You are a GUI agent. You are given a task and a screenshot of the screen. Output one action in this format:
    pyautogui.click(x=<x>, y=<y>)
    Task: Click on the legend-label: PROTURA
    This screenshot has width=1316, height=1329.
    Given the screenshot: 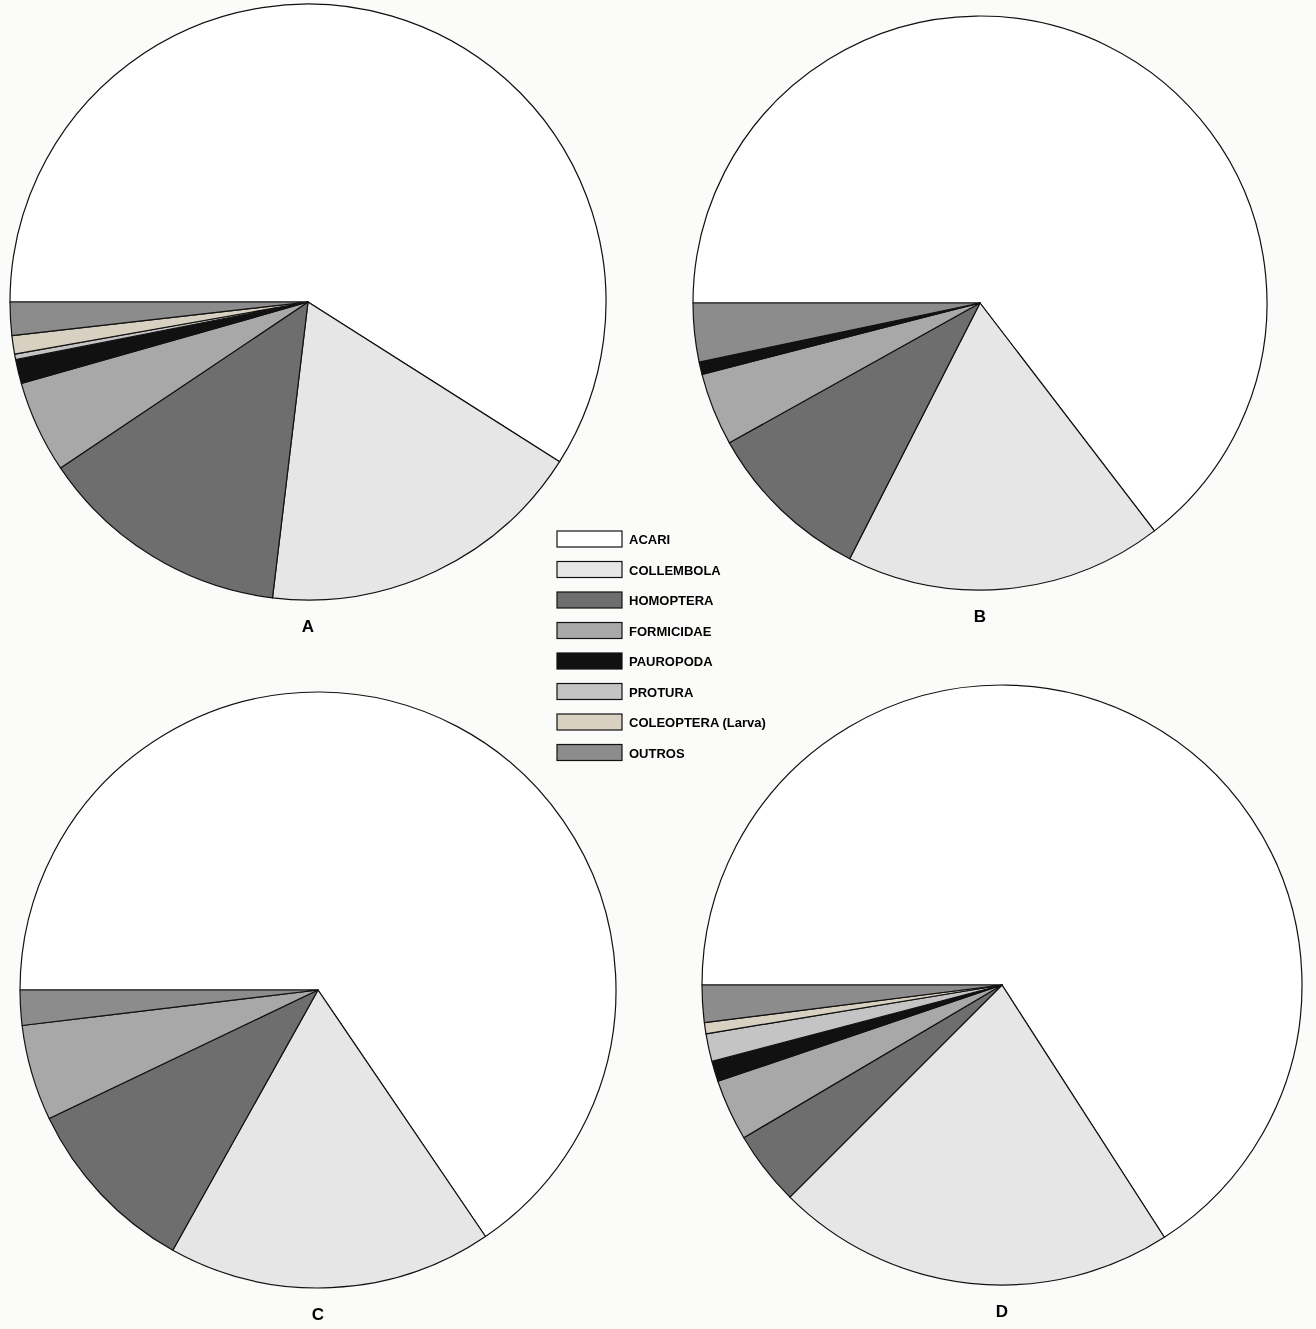 What is the action you would take?
    pyautogui.click(x=661, y=692)
    